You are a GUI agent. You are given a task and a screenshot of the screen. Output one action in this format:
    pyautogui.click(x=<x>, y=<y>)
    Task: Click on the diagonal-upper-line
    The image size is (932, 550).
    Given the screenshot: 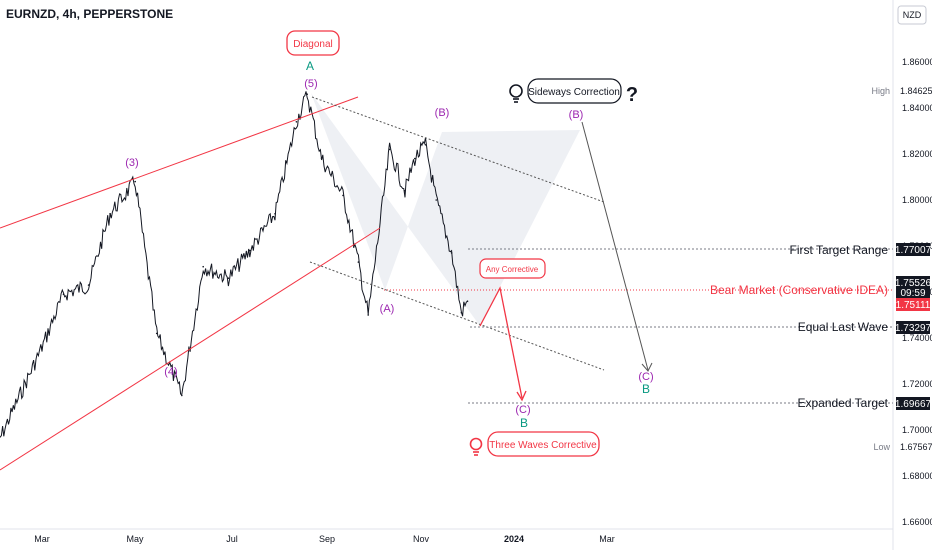 What is the action you would take?
    pyautogui.click(x=179, y=162)
    